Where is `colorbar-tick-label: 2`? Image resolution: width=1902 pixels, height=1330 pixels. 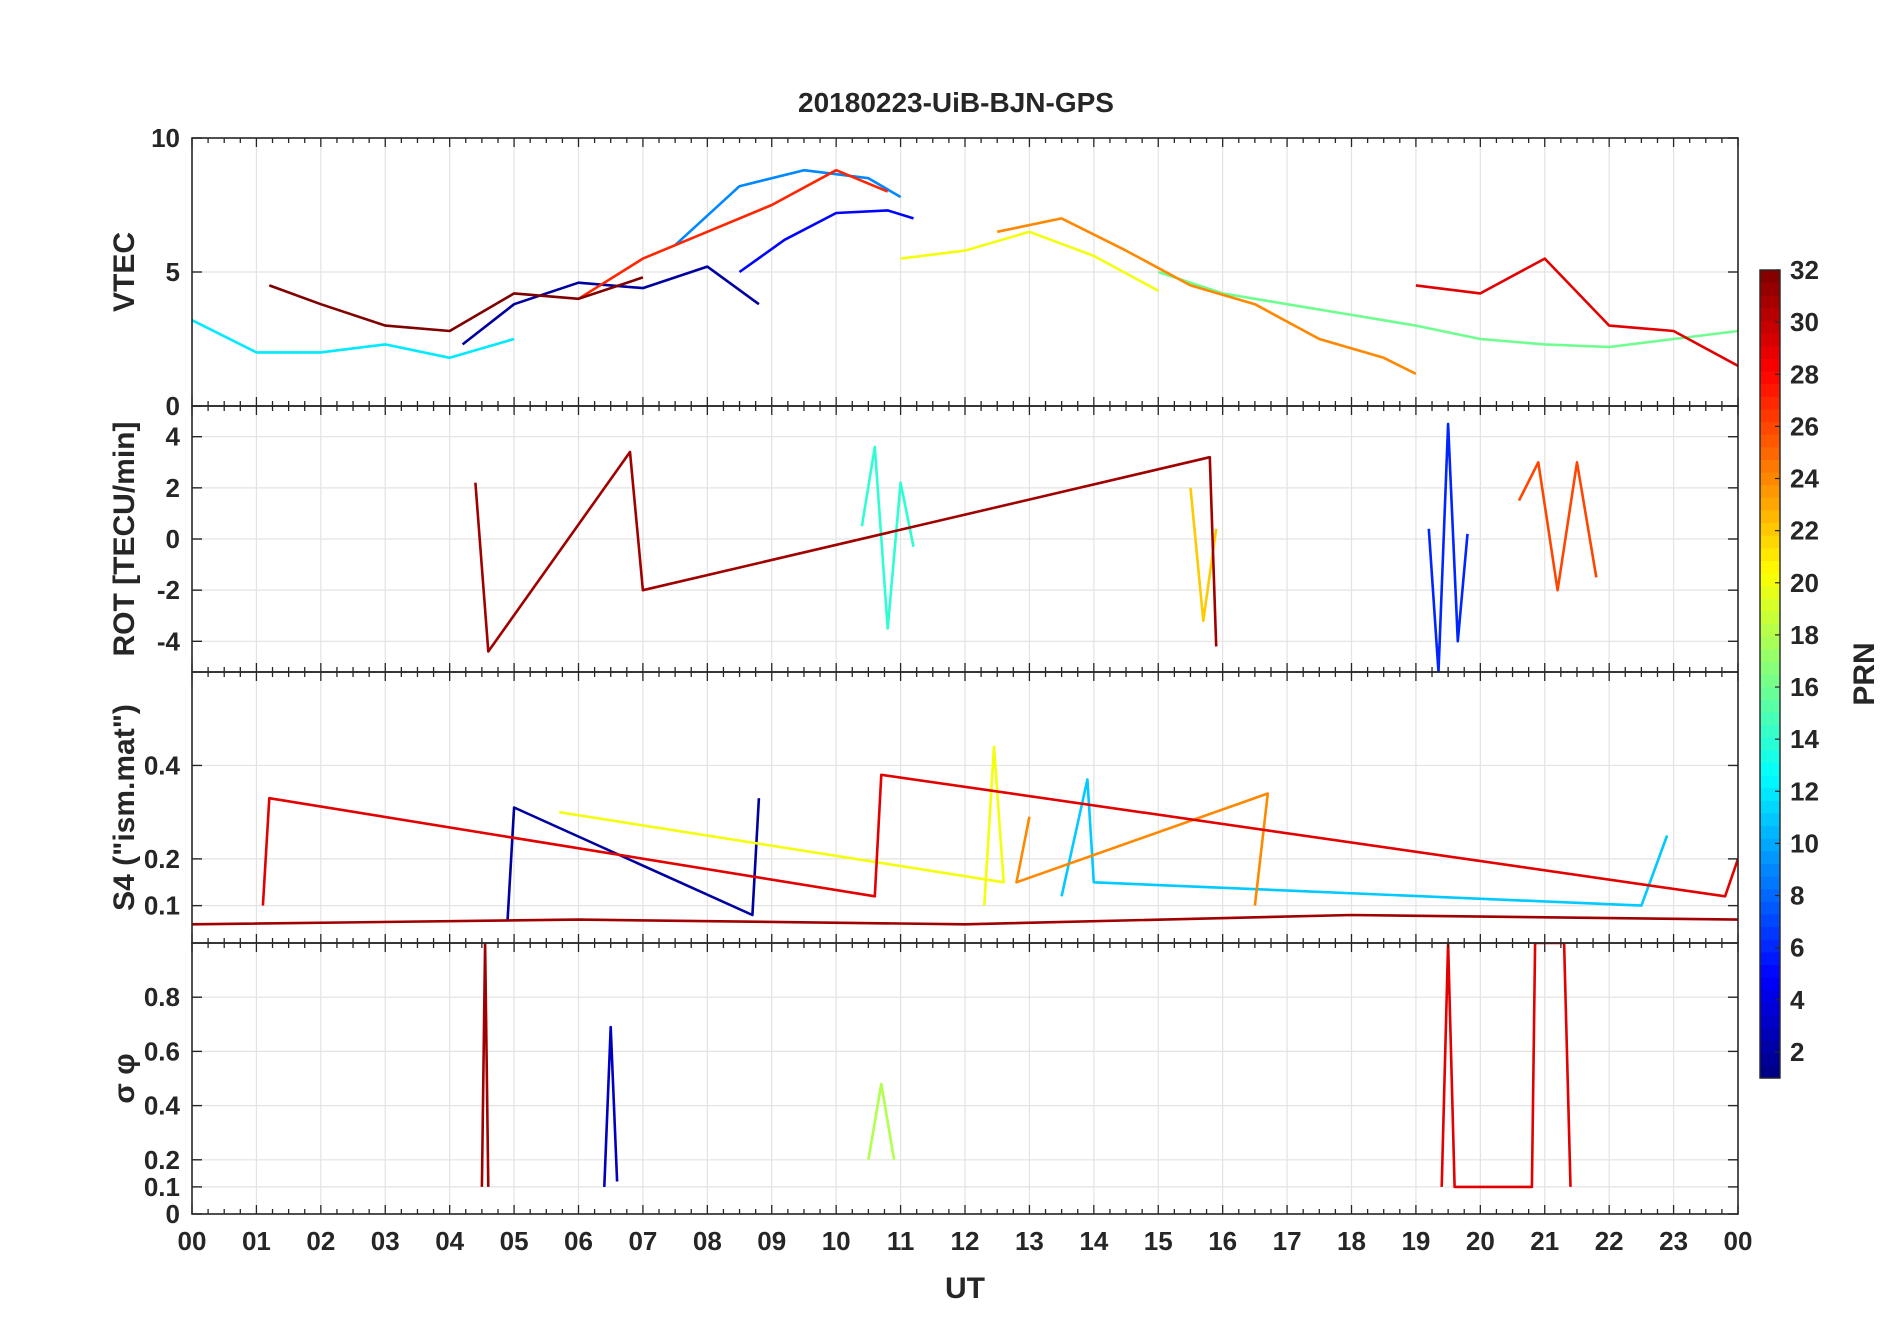 colorbar-tick-label: 2 is located at coordinates (1797, 1052).